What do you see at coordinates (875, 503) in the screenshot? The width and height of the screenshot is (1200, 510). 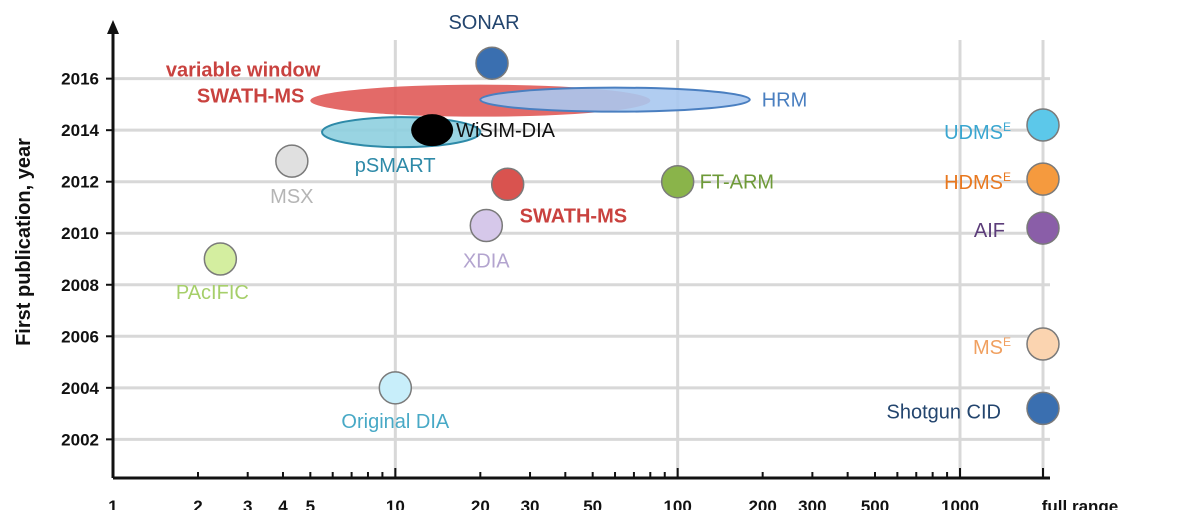 I see `x-tick-label: 500` at bounding box center [875, 503].